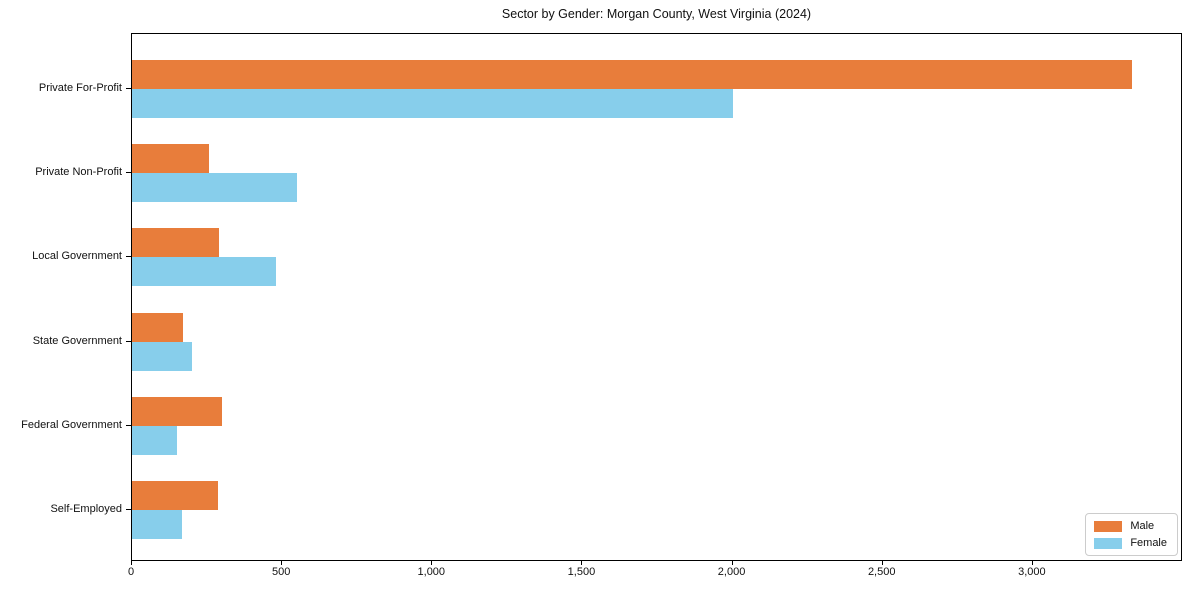 The width and height of the screenshot is (1200, 600). I want to click on bar-female-private-for-profit, so click(432, 103).